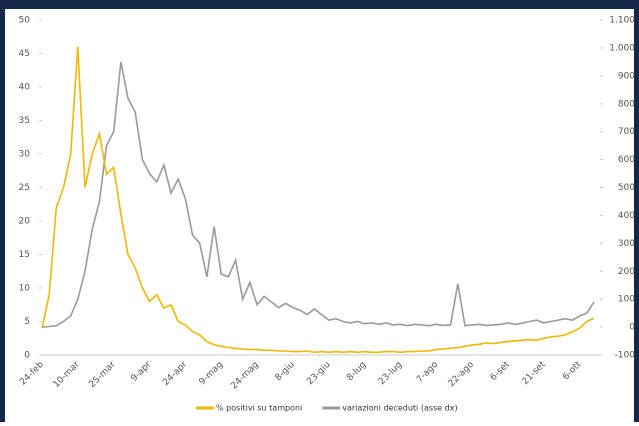  I want to click on y2-tick-label: 900, so click(626, 76).